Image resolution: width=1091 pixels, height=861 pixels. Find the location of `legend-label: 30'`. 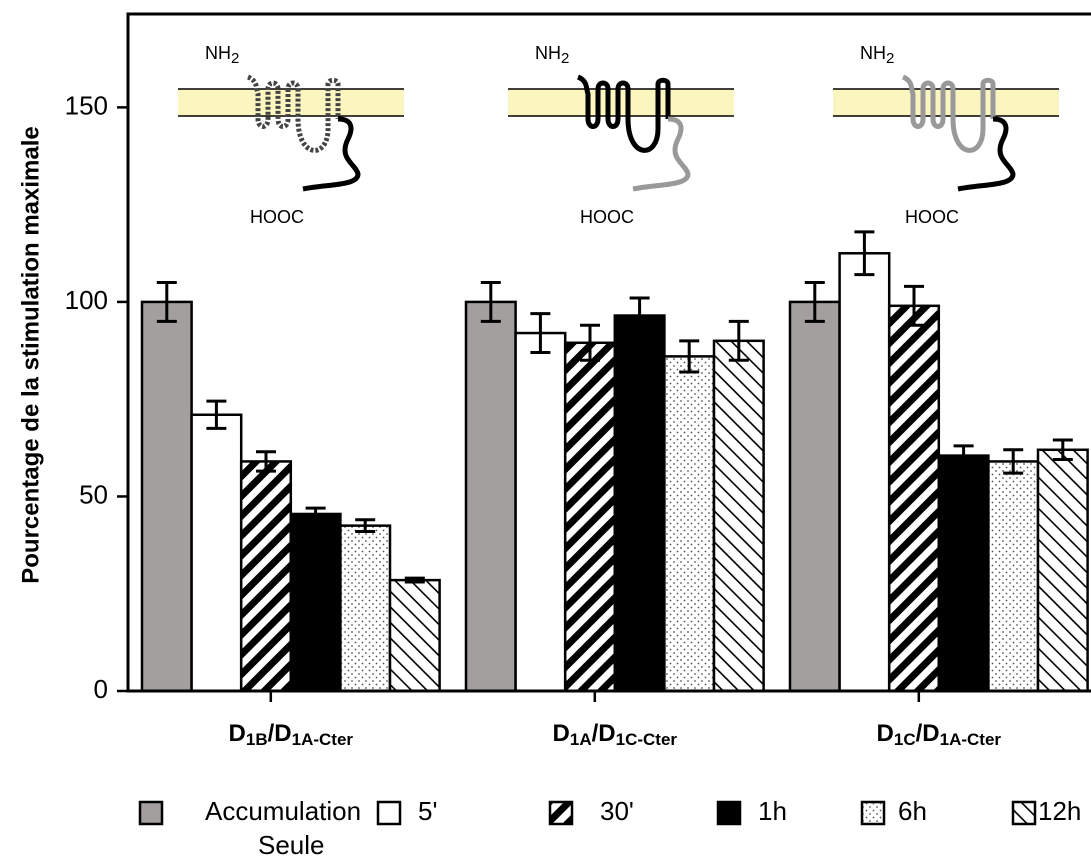

legend-label: 30' is located at coordinates (617, 811).